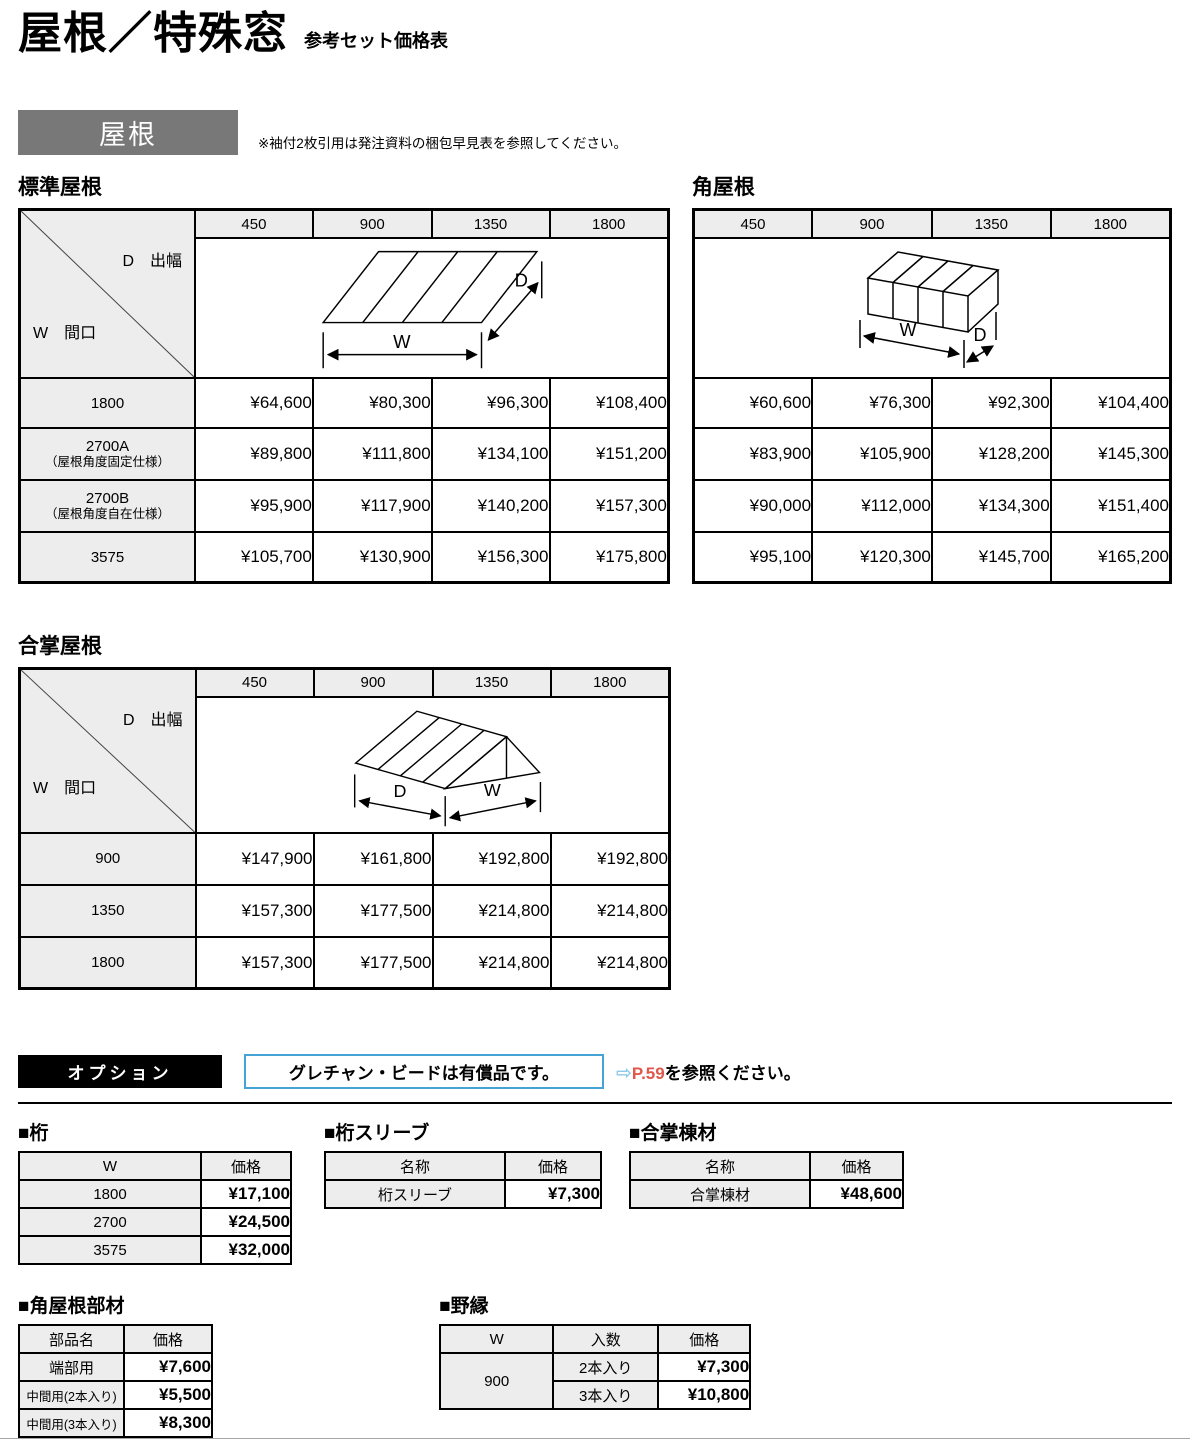 Image resolution: width=1190 pixels, height=1442 pixels. I want to click on price-cell: ¥32,000, so click(246, 1250).